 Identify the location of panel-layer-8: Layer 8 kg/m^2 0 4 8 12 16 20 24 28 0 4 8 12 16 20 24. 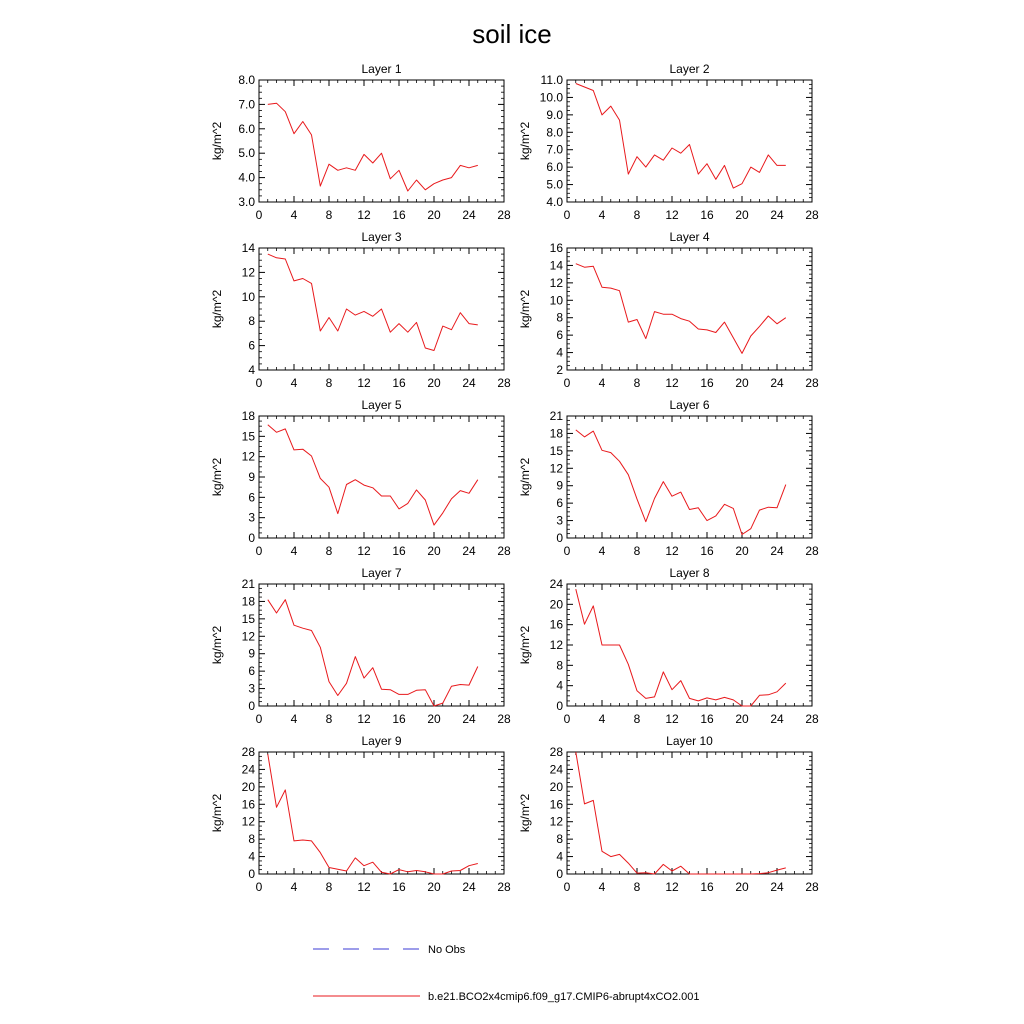
(668, 646).